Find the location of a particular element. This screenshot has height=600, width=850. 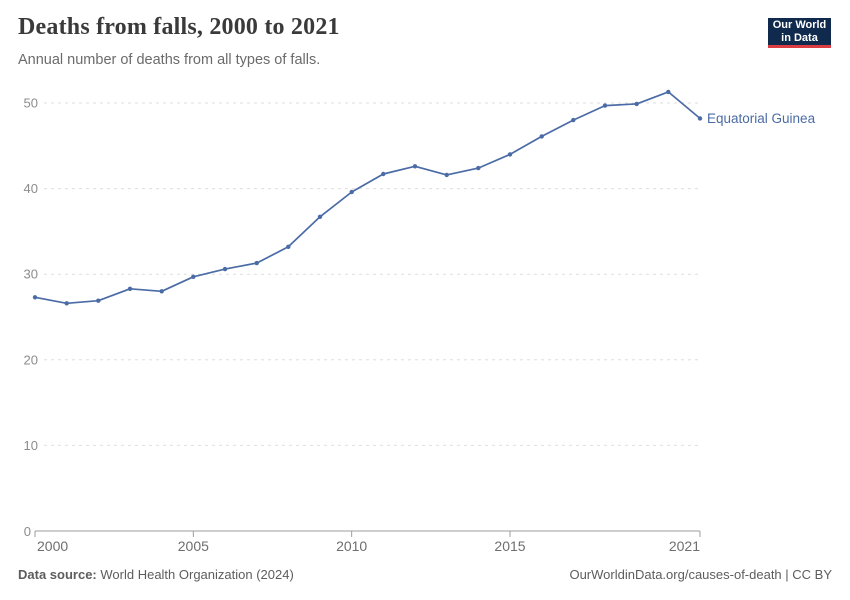

y-tick-label-30: 30 is located at coordinates (31, 274).